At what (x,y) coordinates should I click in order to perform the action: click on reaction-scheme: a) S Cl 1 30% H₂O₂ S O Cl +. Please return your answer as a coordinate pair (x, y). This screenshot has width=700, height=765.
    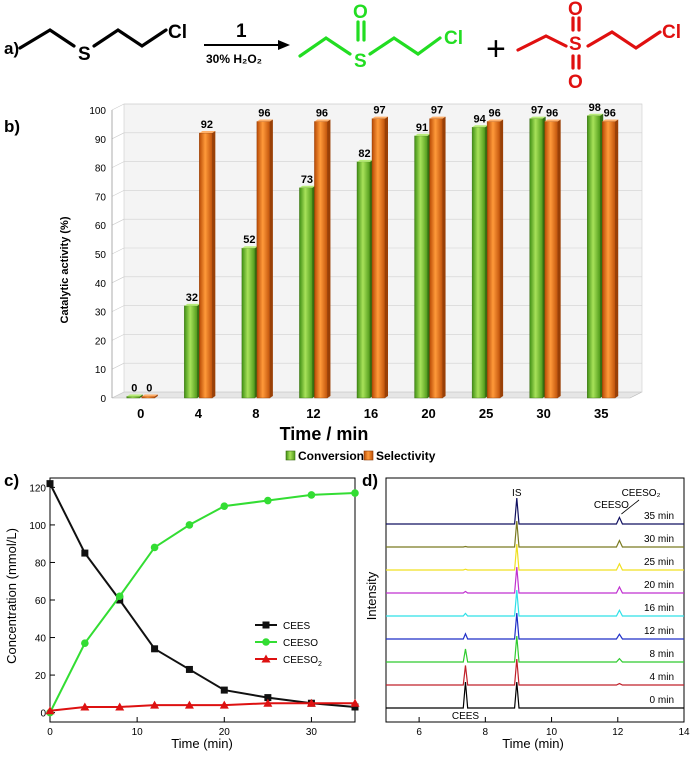
    Looking at the image, I should click on (342, 46).